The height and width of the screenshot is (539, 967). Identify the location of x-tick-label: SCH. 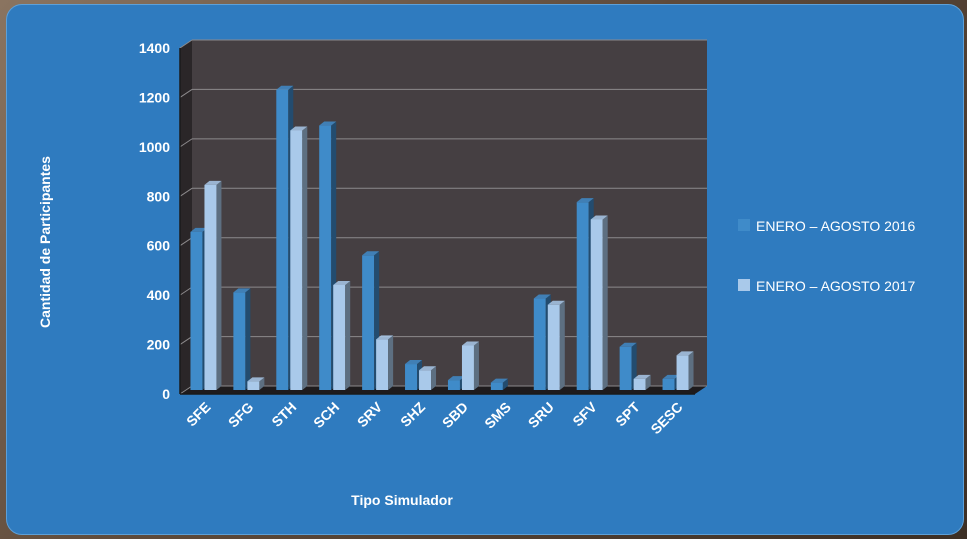
(326, 415).